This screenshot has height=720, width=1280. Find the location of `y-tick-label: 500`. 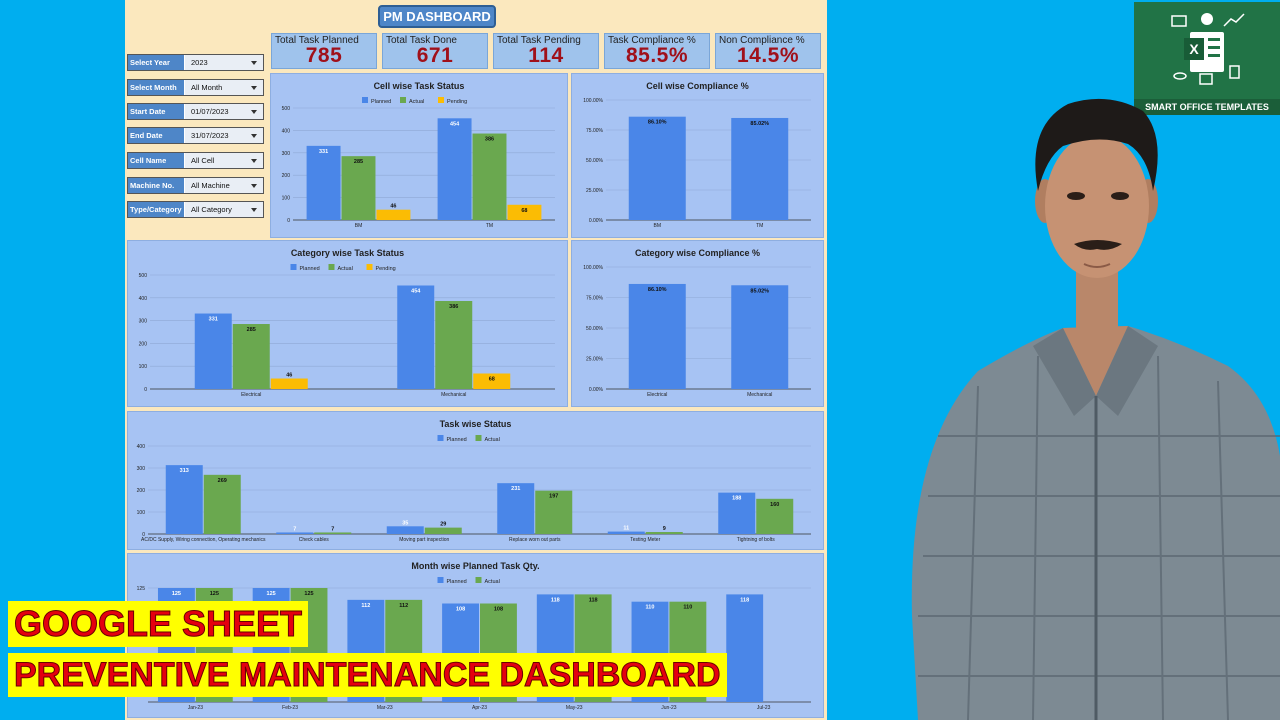

y-tick-label: 500 is located at coordinates (286, 109).